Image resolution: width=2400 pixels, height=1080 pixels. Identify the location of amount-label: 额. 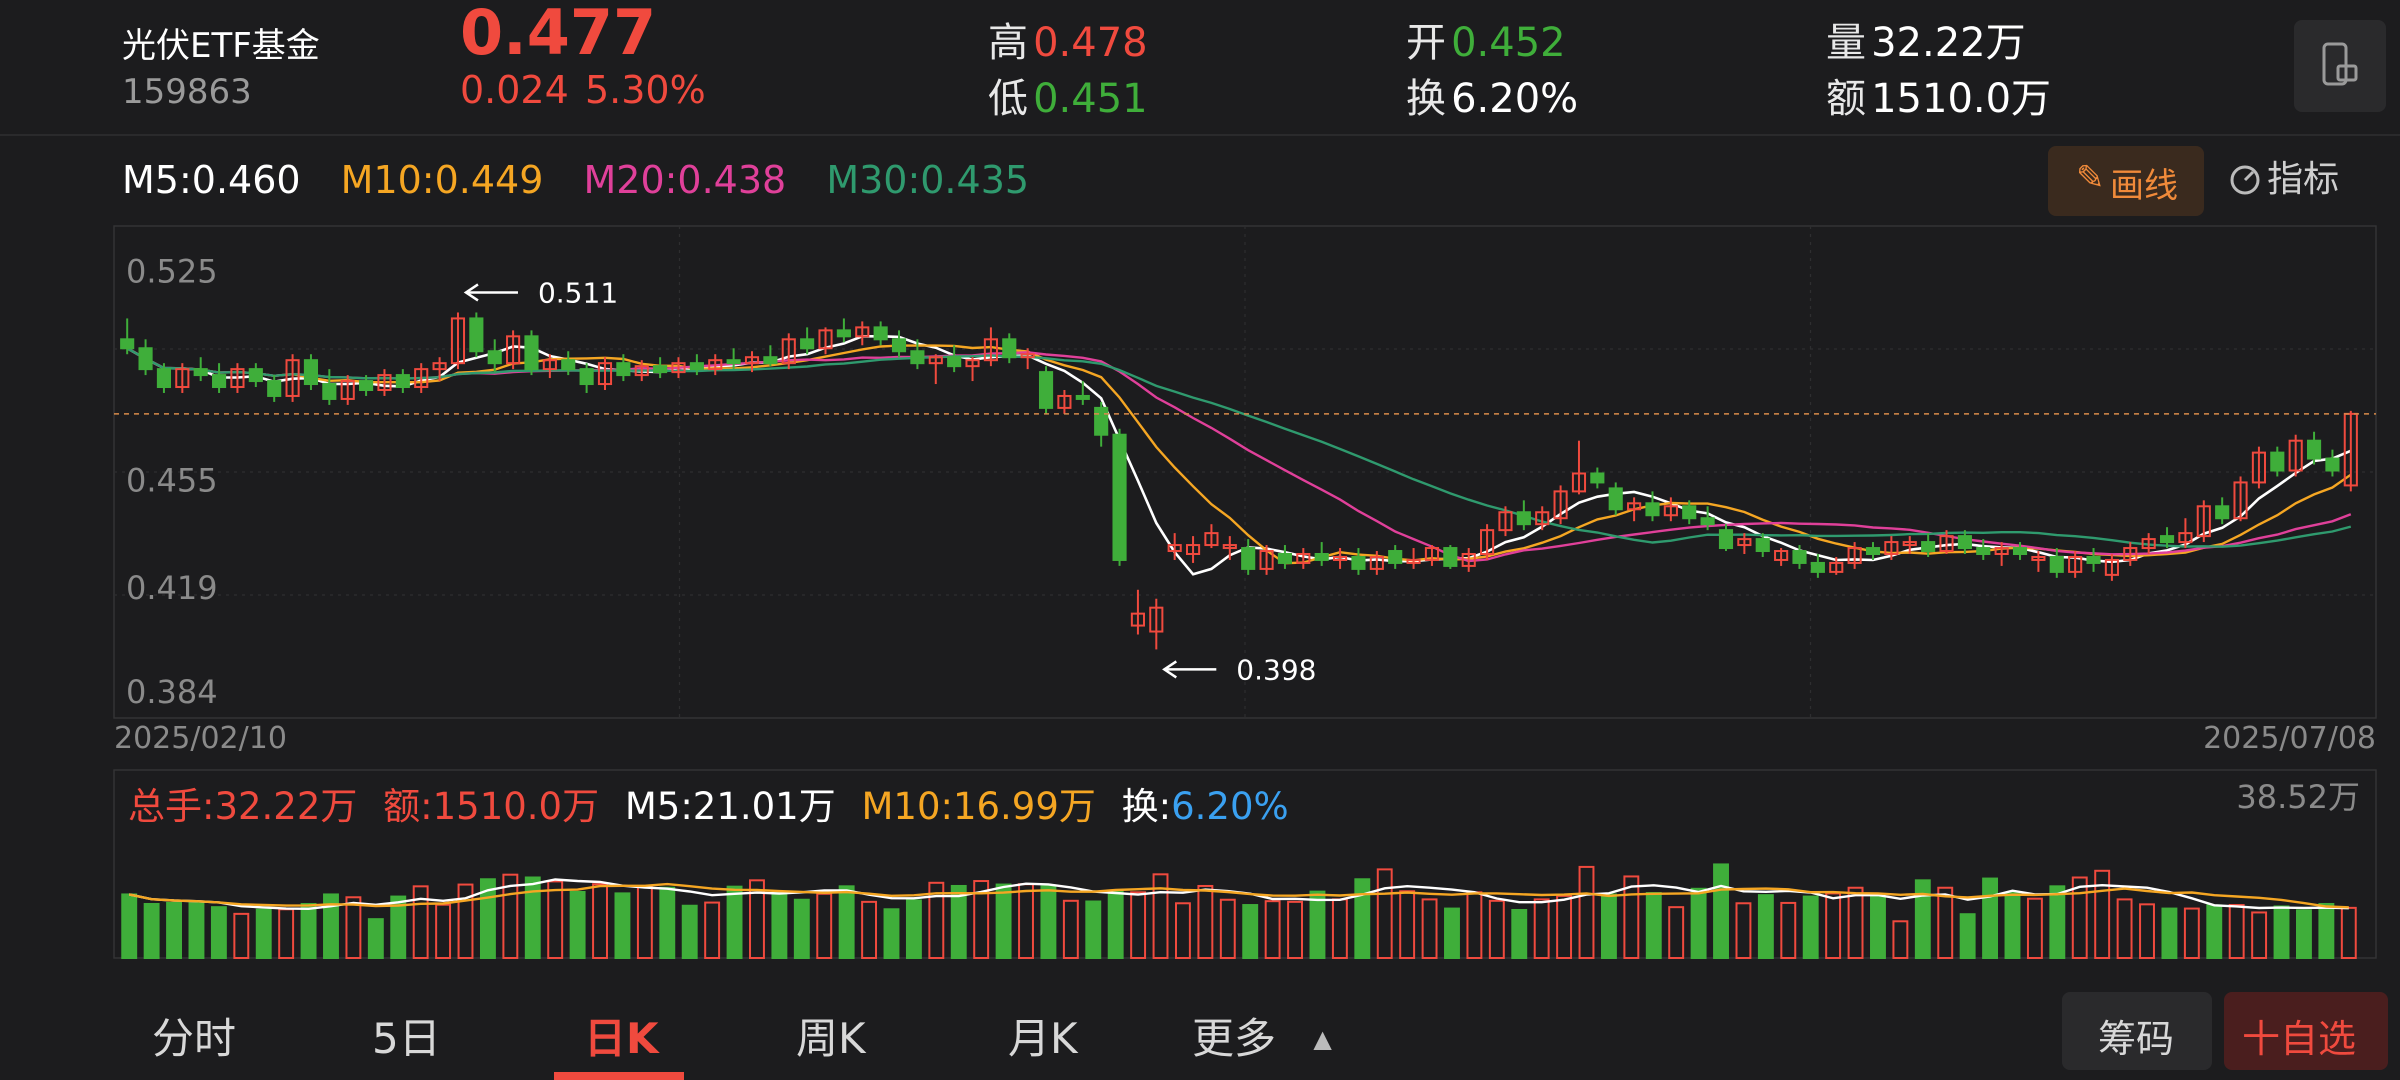
(1846, 99).